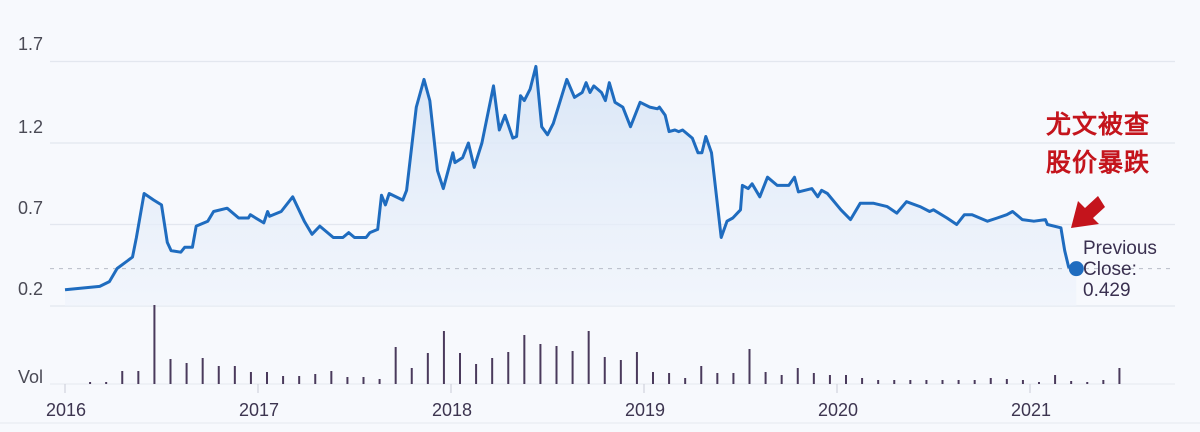 The image size is (1200, 432). Describe the element at coordinates (31, 127) in the screenshot. I see `y-tick-label: 1.2` at that location.